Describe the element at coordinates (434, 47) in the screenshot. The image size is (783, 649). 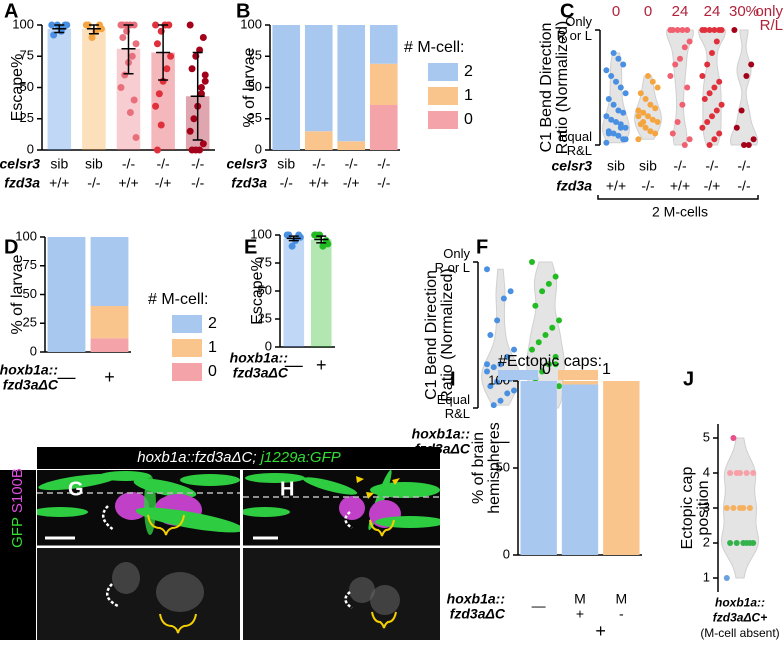
I see `legend-title: # M-cell:` at that location.